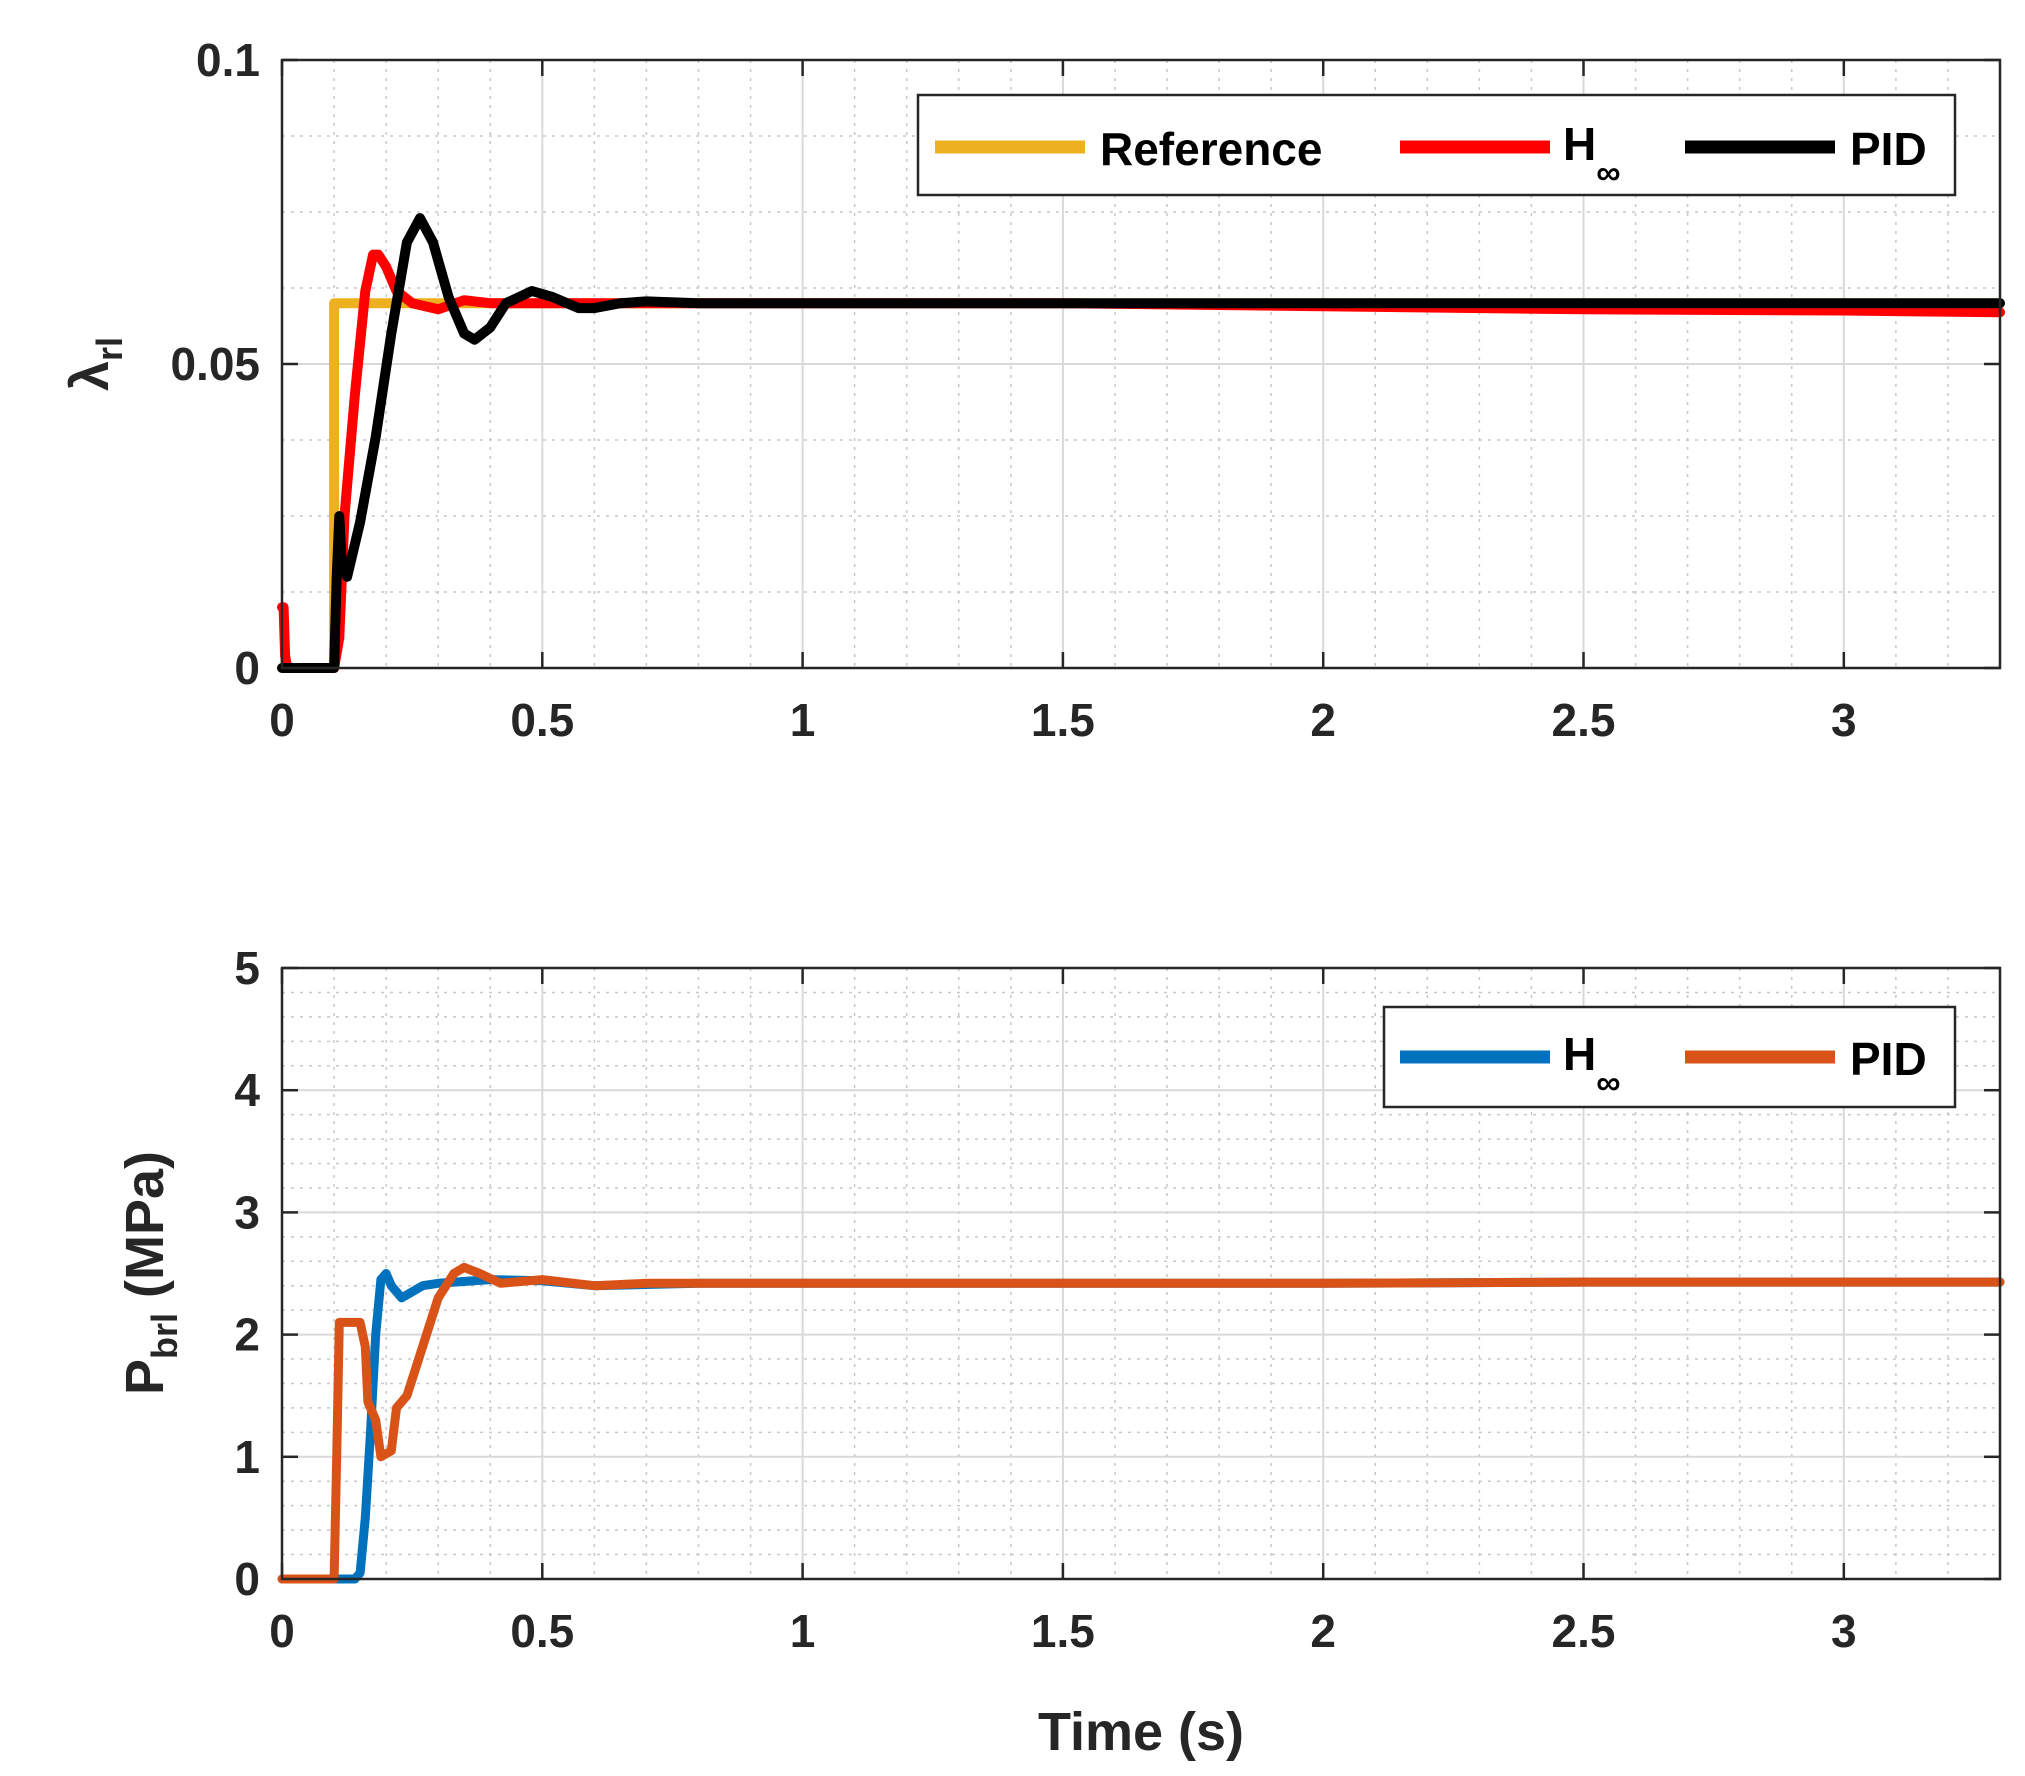 The width and height of the screenshot is (2025, 1776). I want to click on y-tick-label: 4, so click(247, 1090).